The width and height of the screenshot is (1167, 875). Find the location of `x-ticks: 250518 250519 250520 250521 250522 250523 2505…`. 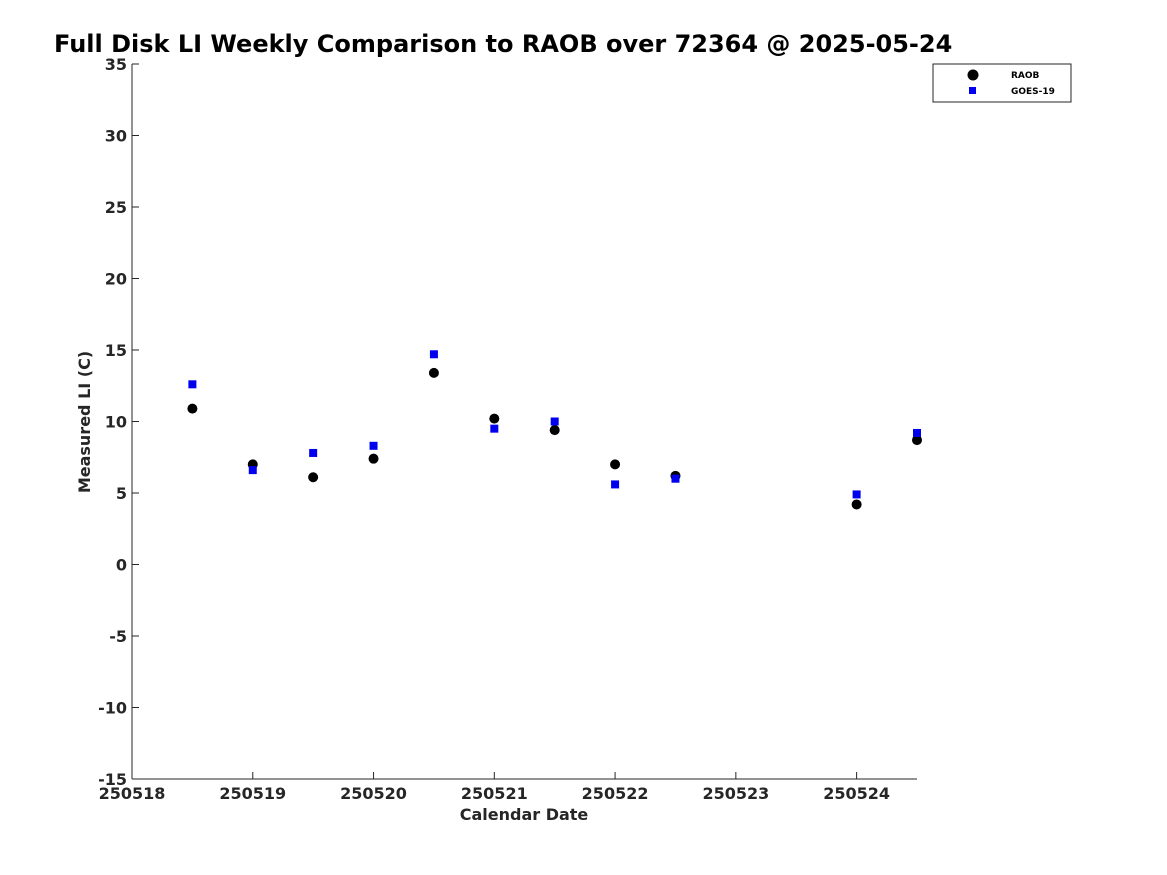

x-ticks: 250518 250519 250520 250521 250522 250523 2505… is located at coordinates (494, 787).